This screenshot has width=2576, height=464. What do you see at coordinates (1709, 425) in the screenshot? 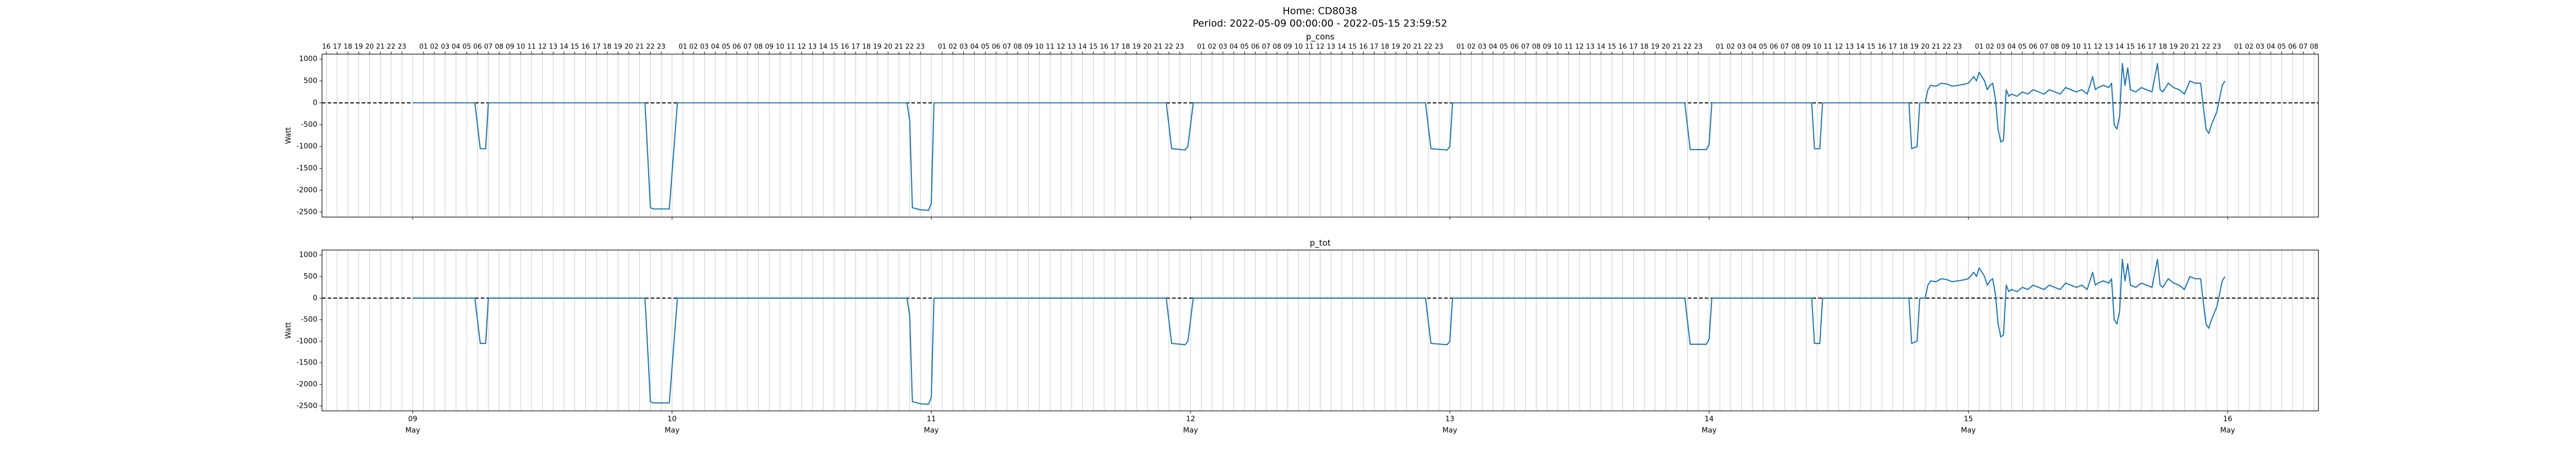
I see `x-tick-label: 14 May` at bounding box center [1709, 425].